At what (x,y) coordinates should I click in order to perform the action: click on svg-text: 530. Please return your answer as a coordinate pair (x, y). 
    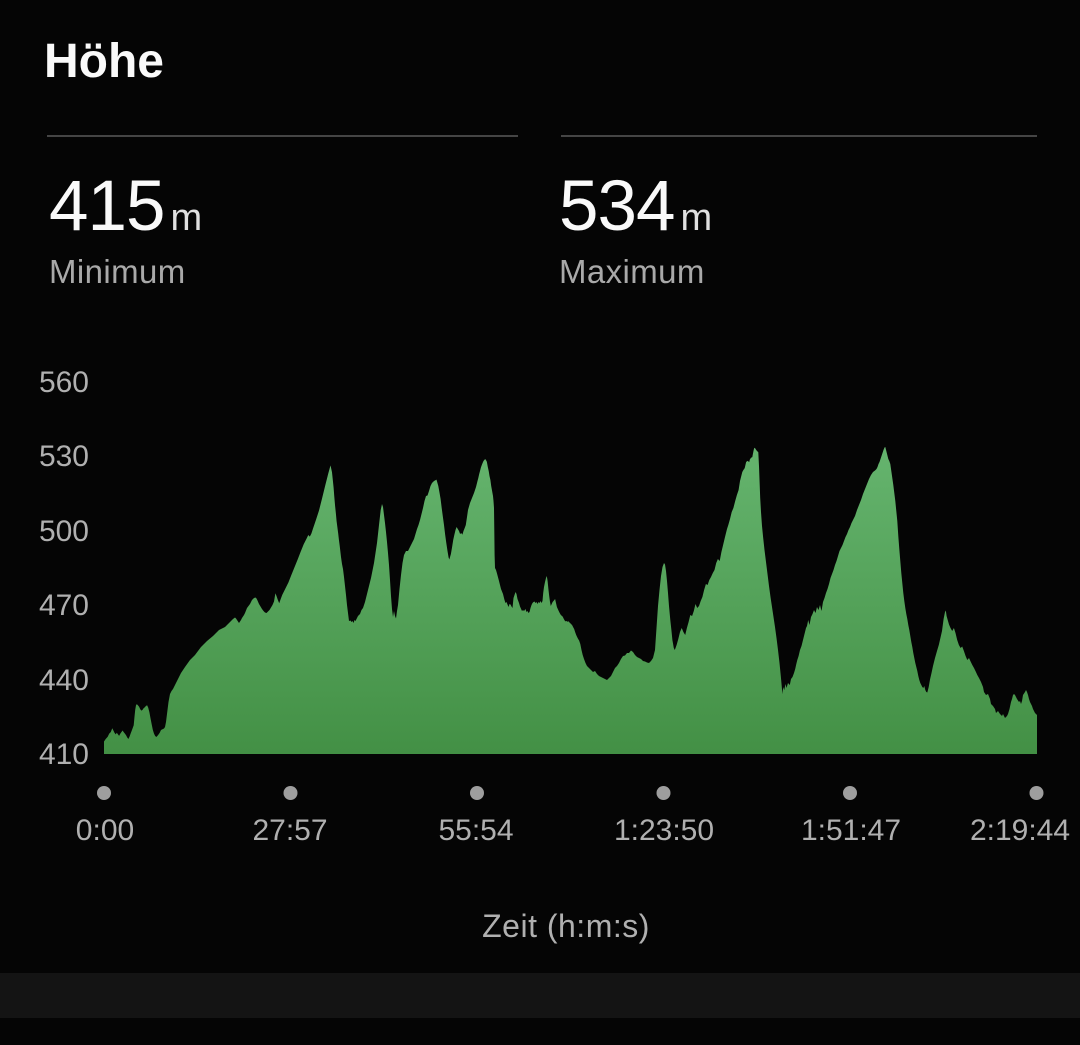
    Looking at the image, I should click on (64, 456).